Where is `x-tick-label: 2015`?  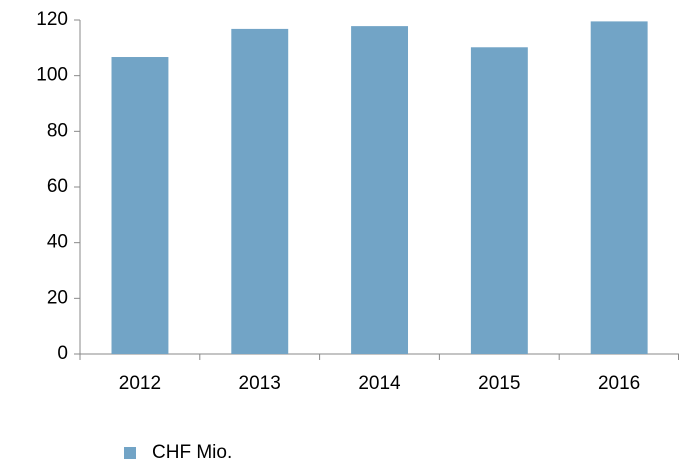
x-tick-label: 2015 is located at coordinates (499, 383).